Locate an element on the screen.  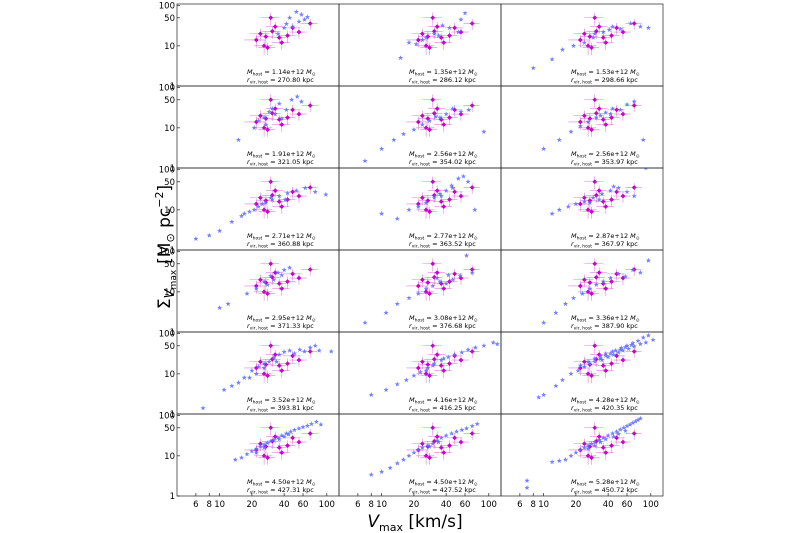
y-axis-label: ΣVmax[M⊙ pc−2] is located at coordinates (166, 247).